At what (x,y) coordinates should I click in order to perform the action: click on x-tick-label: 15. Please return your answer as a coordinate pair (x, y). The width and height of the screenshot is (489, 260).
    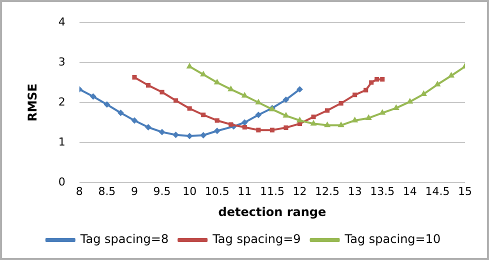
    Looking at the image, I should click on (465, 191).